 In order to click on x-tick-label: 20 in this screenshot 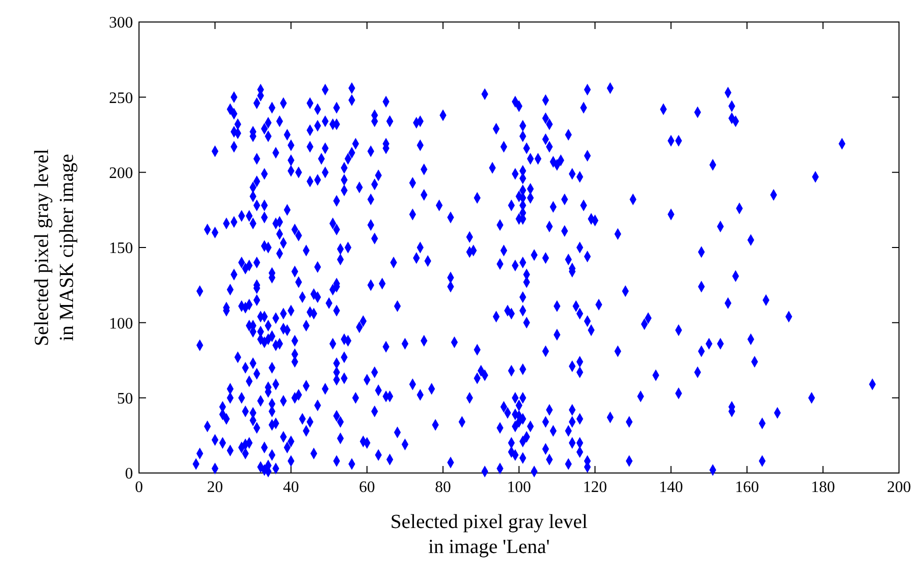, I will do `click(215, 487)`.